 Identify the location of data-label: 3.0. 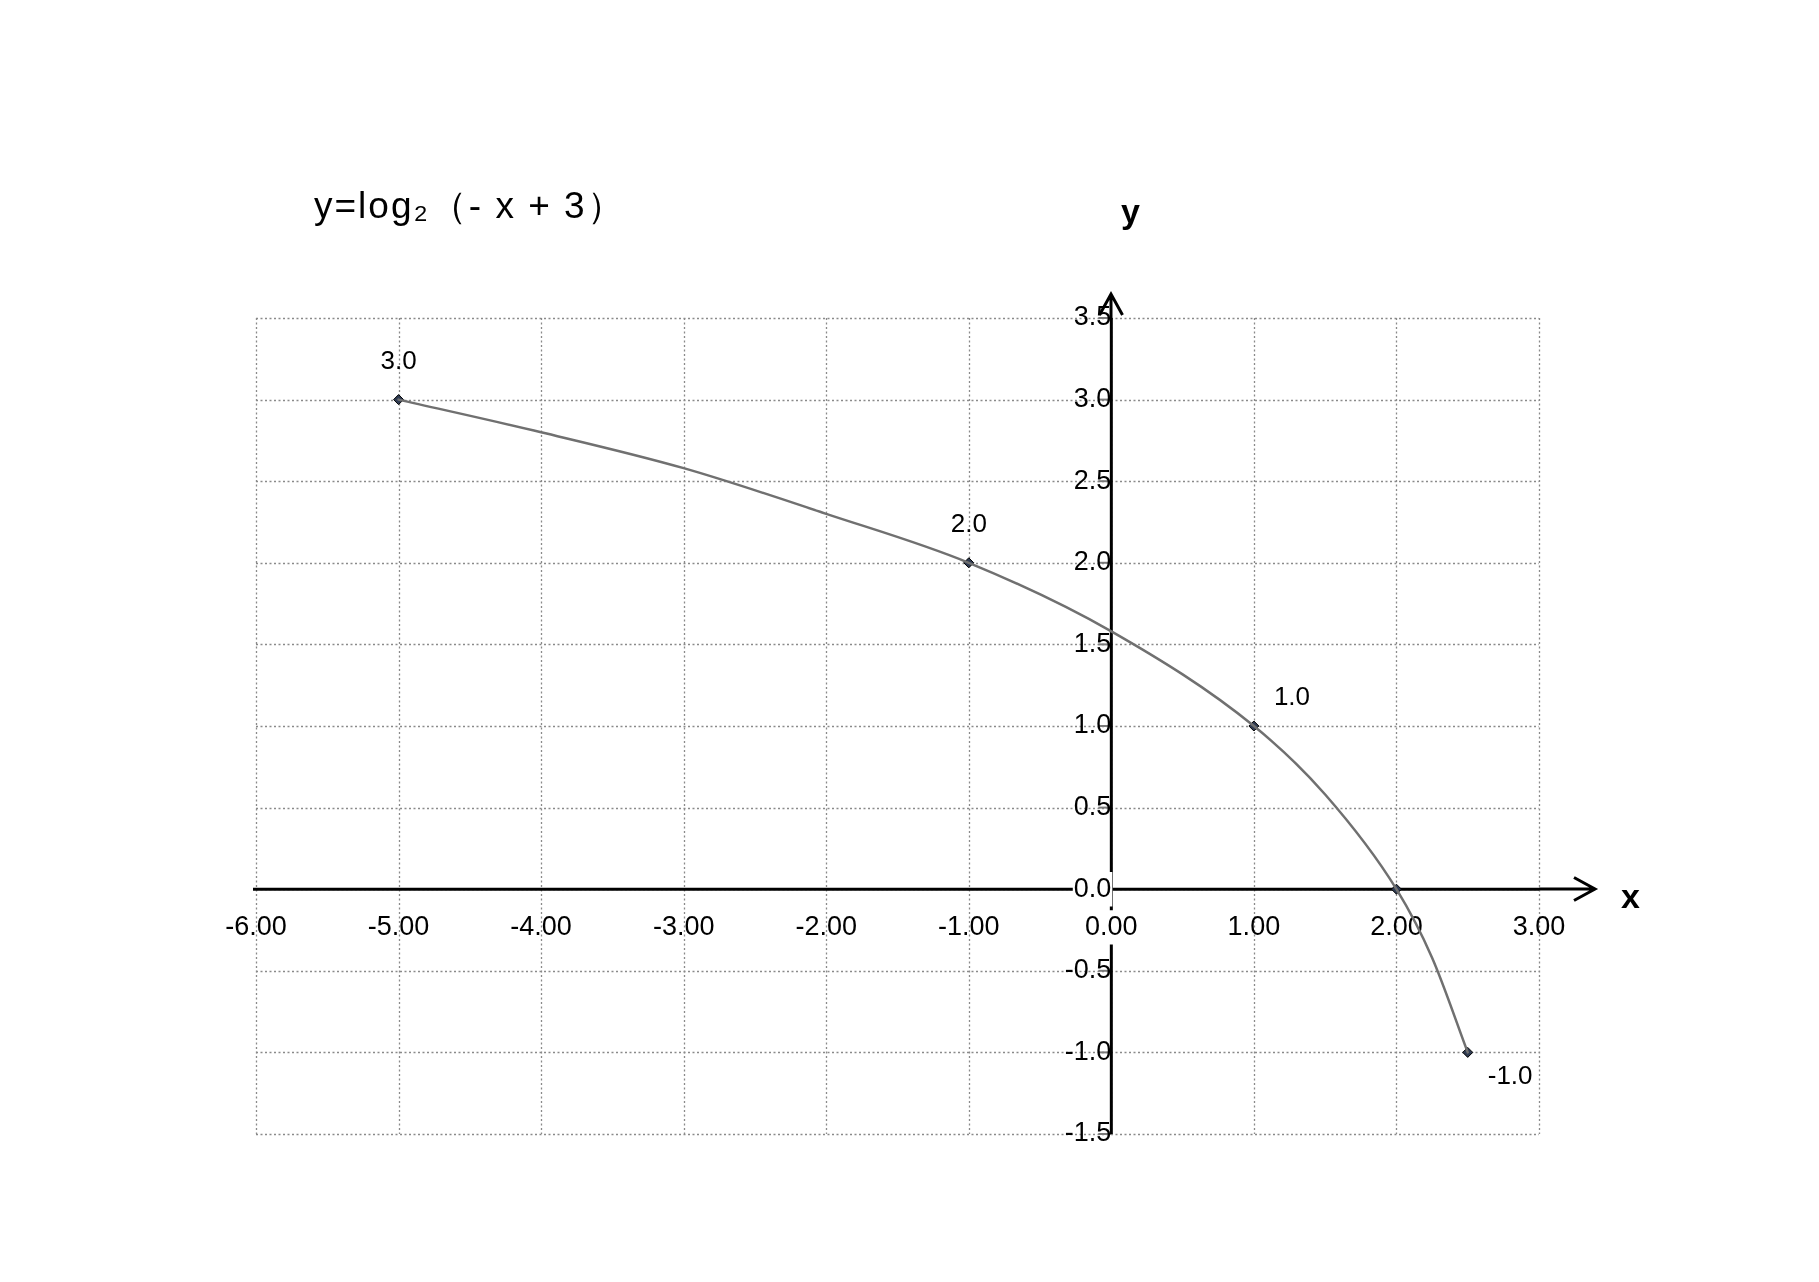
(398, 359).